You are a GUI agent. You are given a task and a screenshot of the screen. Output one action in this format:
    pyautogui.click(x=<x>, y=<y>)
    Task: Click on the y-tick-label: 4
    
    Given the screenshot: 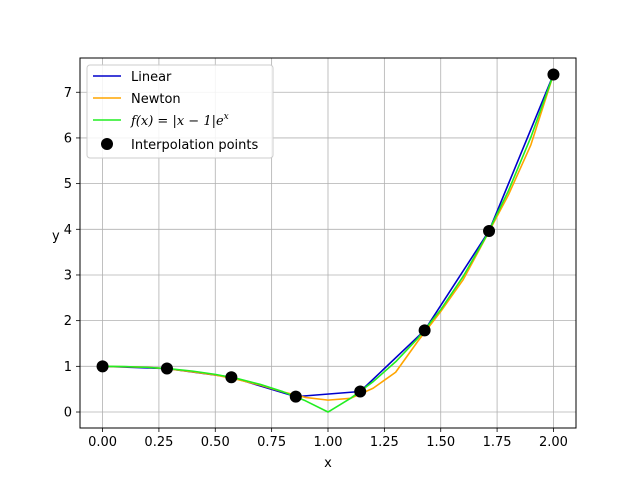 What is the action you would take?
    pyautogui.click(x=68, y=230)
    